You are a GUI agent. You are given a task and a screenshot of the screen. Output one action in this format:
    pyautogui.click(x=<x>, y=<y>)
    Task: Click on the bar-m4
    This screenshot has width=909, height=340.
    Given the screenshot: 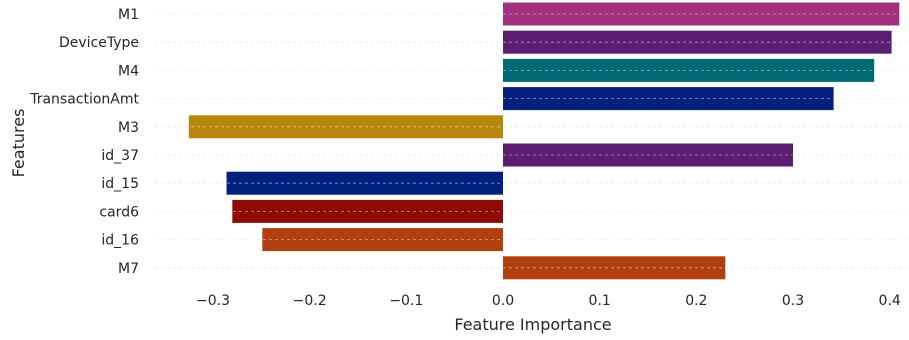 What is the action you would take?
    pyautogui.click(x=689, y=70)
    